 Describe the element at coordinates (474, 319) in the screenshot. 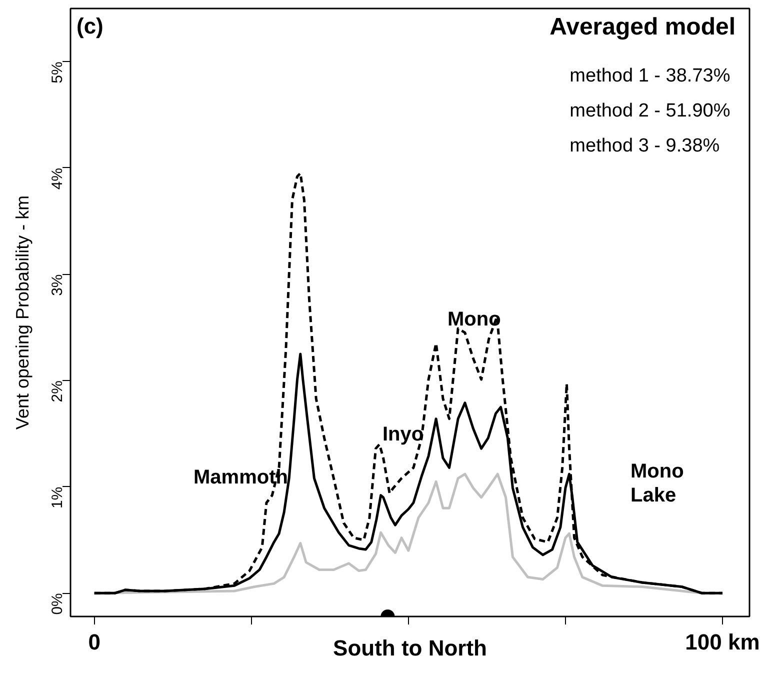

I see `annotation: Mono` at that location.